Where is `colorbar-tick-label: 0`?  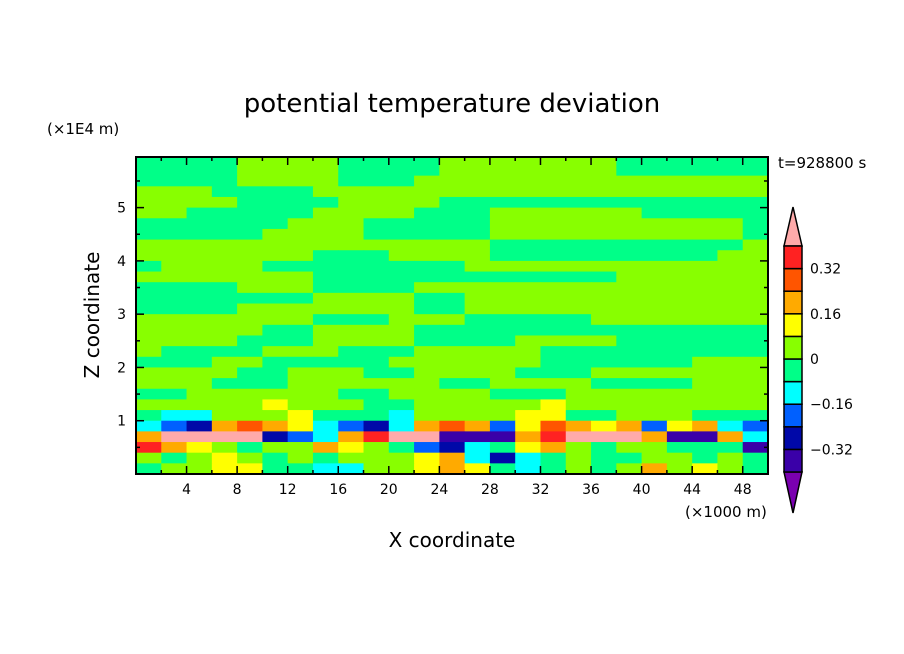 colorbar-tick-label: 0 is located at coordinates (814, 360).